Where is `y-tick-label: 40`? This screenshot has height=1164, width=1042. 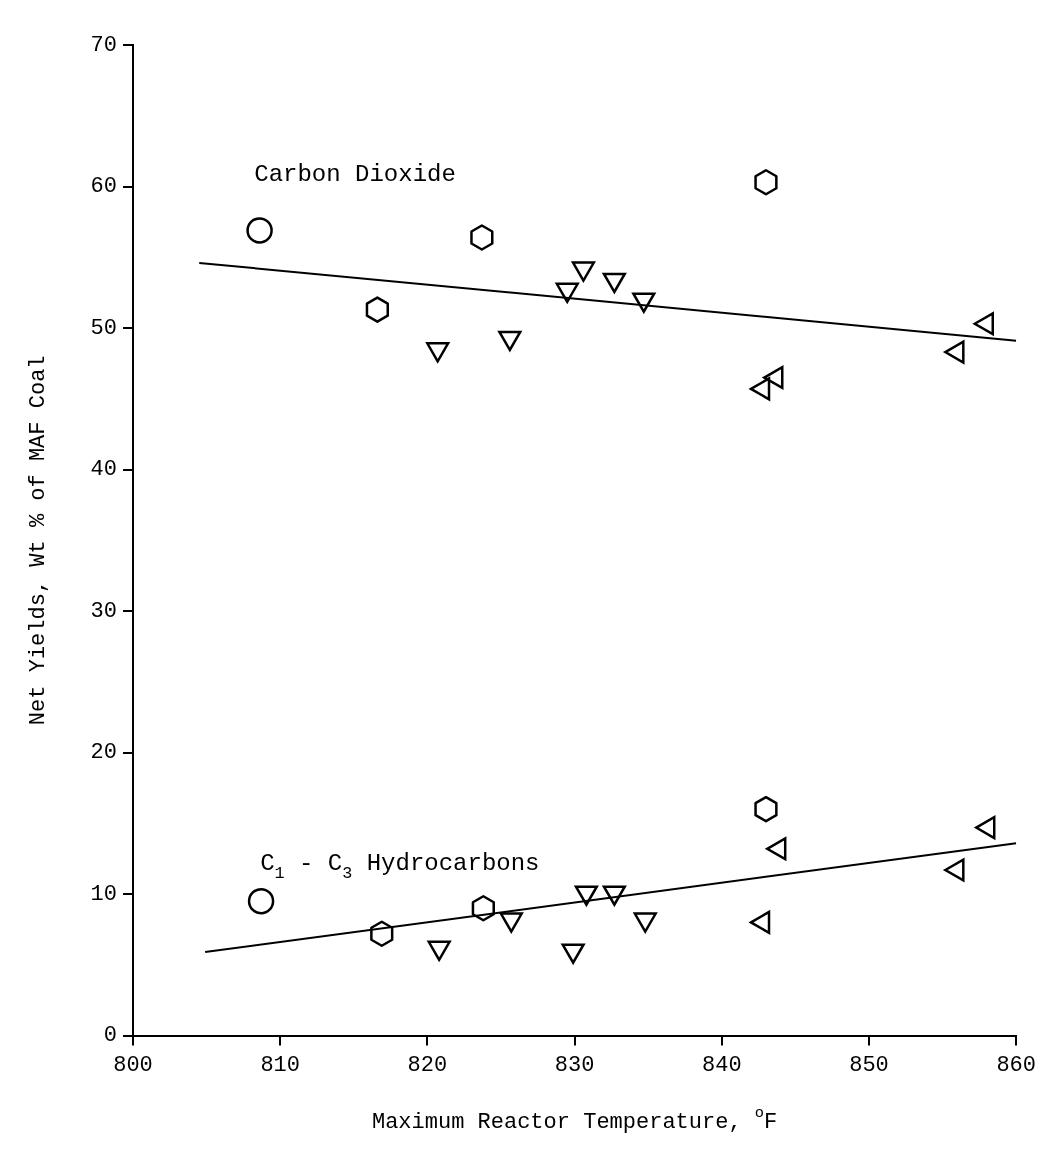
y-tick-label: 40 is located at coordinates (103, 470).